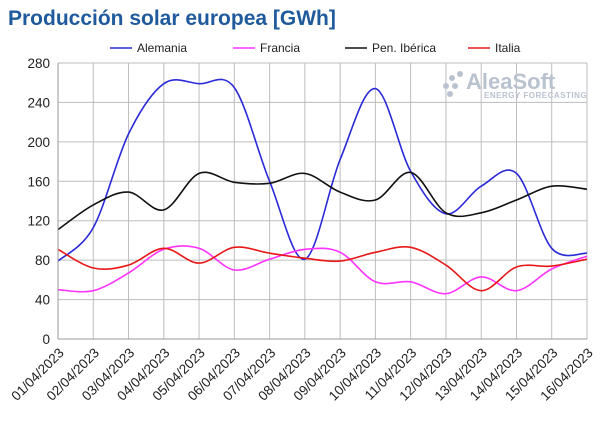 The width and height of the screenshot is (600, 423). Describe the element at coordinates (453, 84) in the screenshot. I see `logo-icon` at that location.